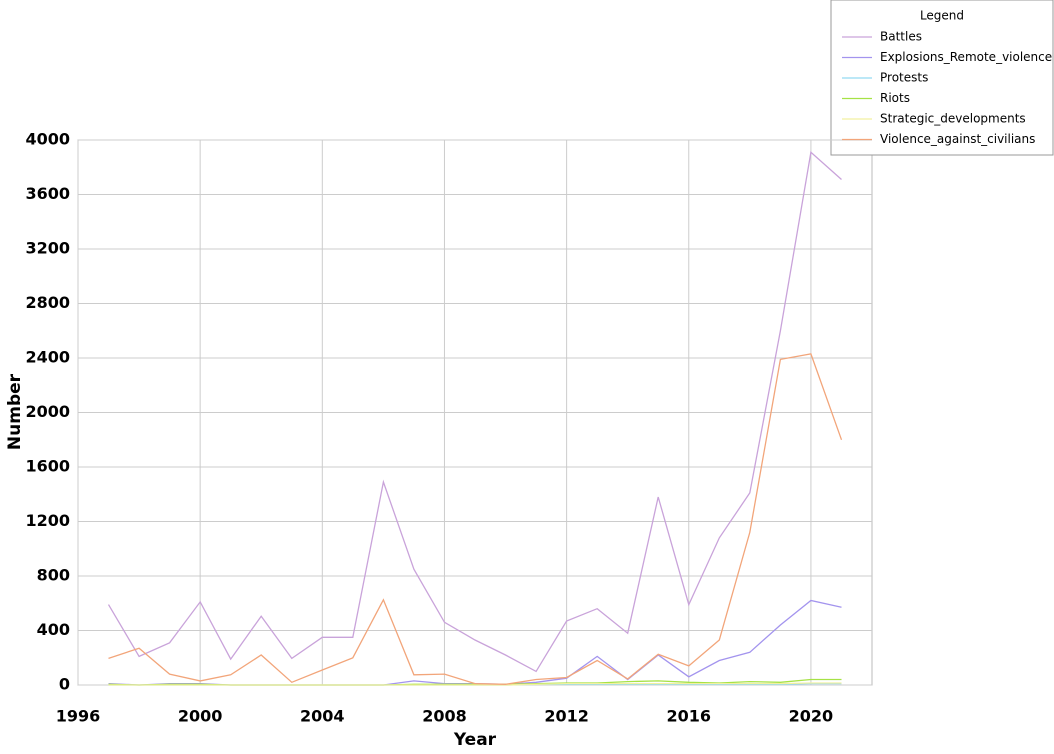 The height and width of the screenshot is (754, 1054). Describe the element at coordinates (64, 684) in the screenshot. I see `y-tick-label: 0` at that location.